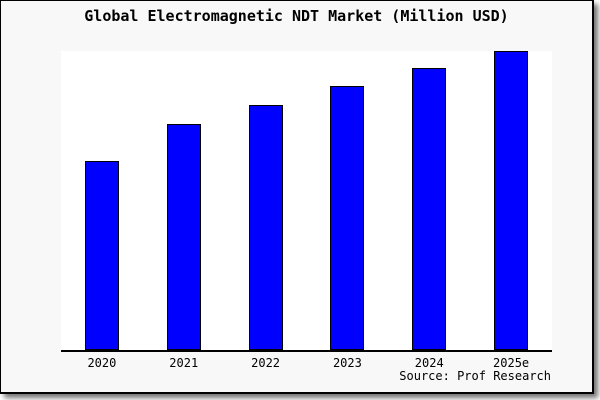  Describe the element at coordinates (265, 227) in the screenshot. I see `bar-2022` at that location.